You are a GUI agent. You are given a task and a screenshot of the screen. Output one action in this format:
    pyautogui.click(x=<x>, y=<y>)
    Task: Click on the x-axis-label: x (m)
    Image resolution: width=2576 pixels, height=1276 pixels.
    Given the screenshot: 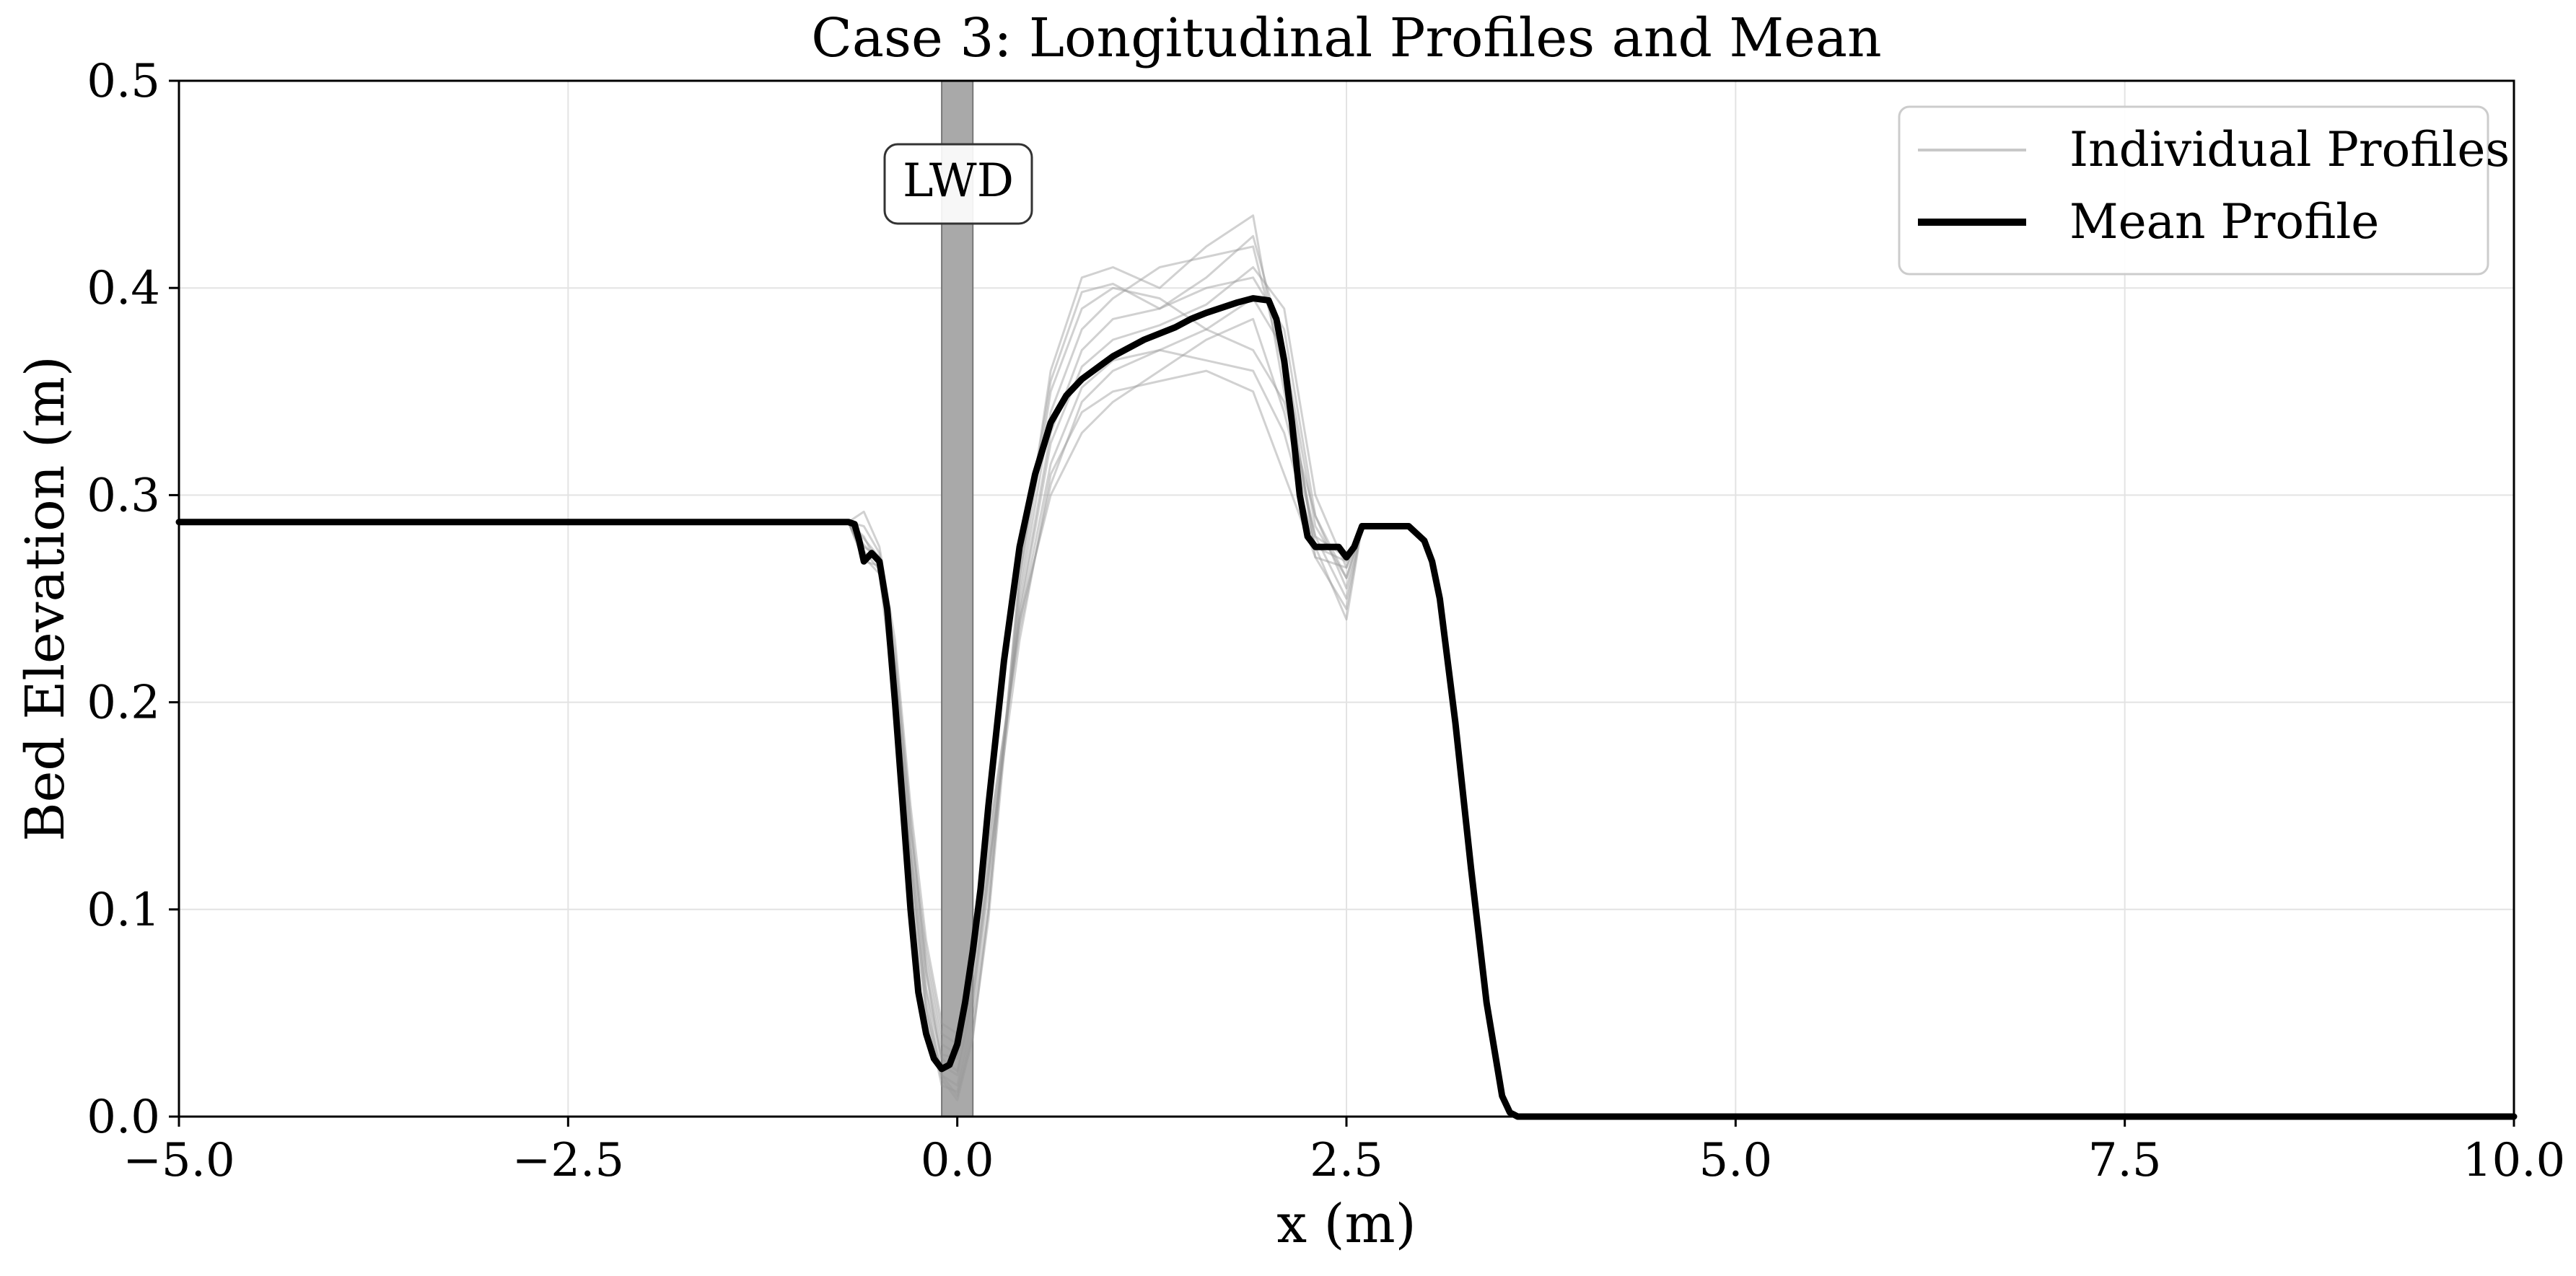 What is the action you would take?
    pyautogui.click(x=1346, y=1224)
    